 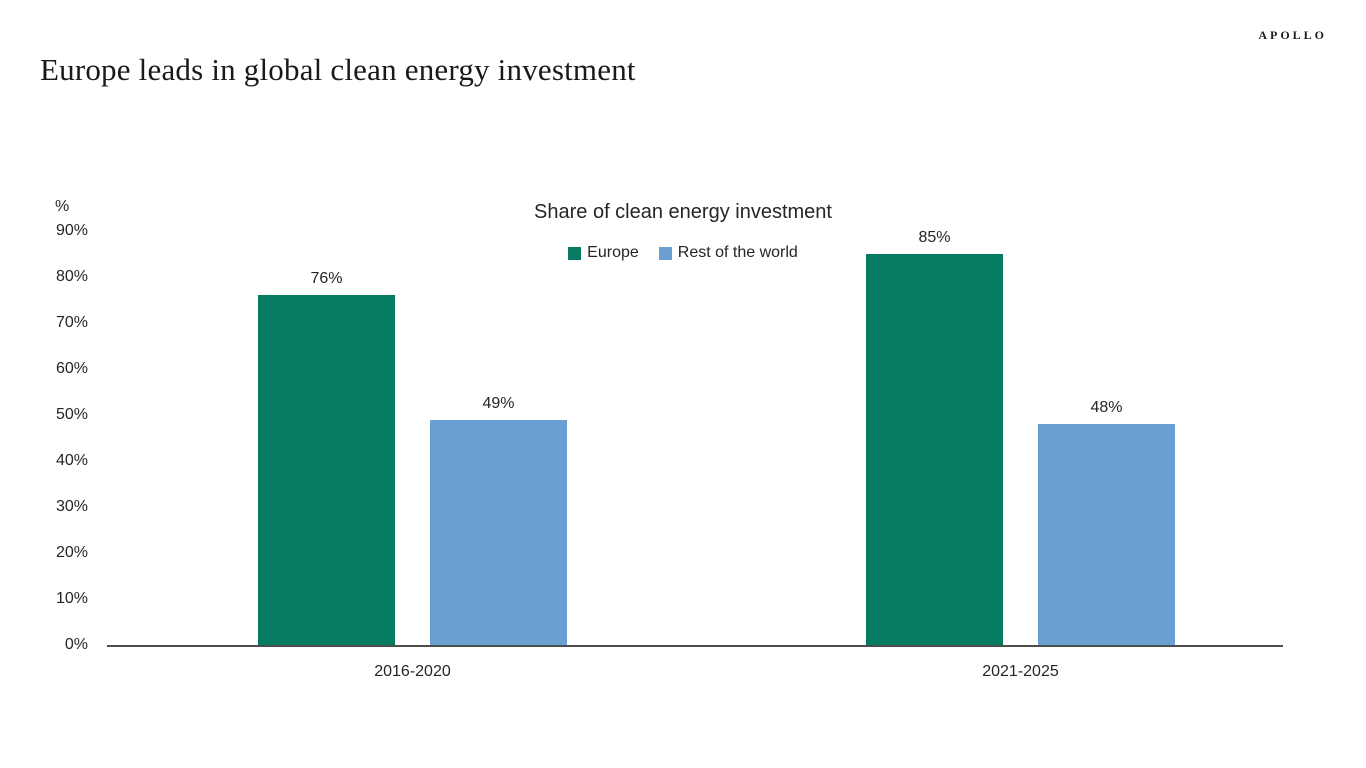 I want to click on y-axis-tick-label: 10%, so click(x=71, y=598).